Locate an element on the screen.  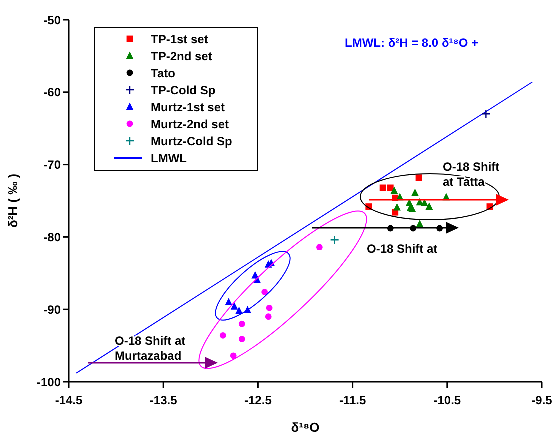
legend-label: LMWL is located at coordinates (169, 159).